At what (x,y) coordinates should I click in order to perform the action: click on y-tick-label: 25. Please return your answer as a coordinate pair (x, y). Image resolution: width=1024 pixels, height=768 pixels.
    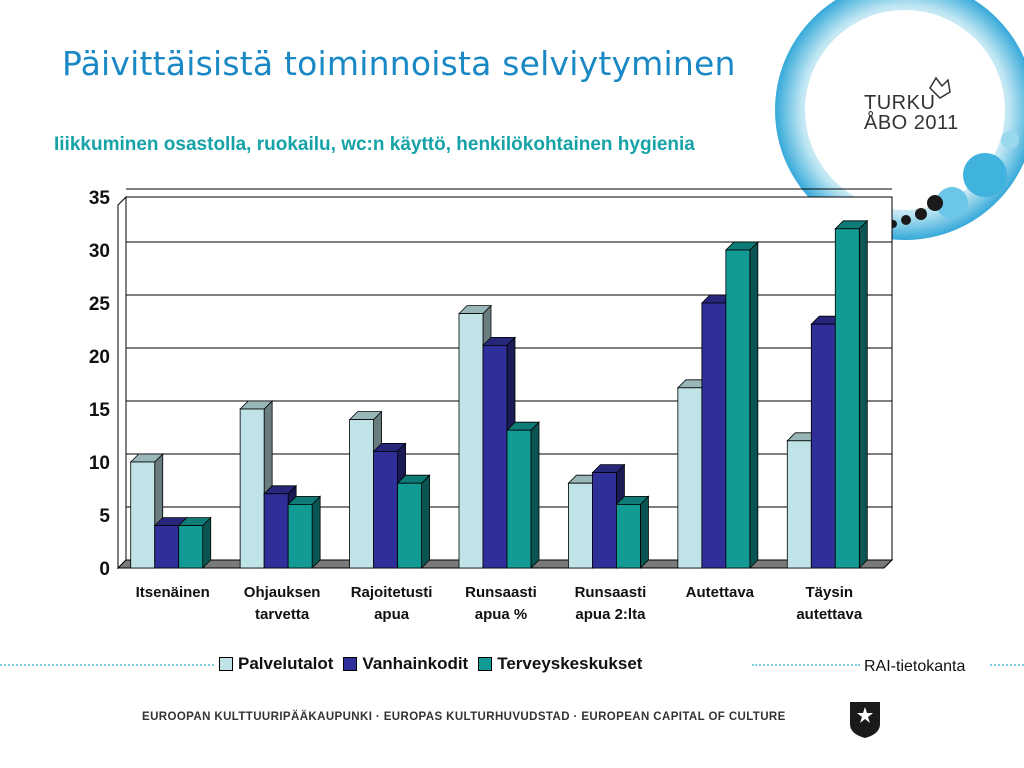
    Looking at the image, I should click on (100, 304).